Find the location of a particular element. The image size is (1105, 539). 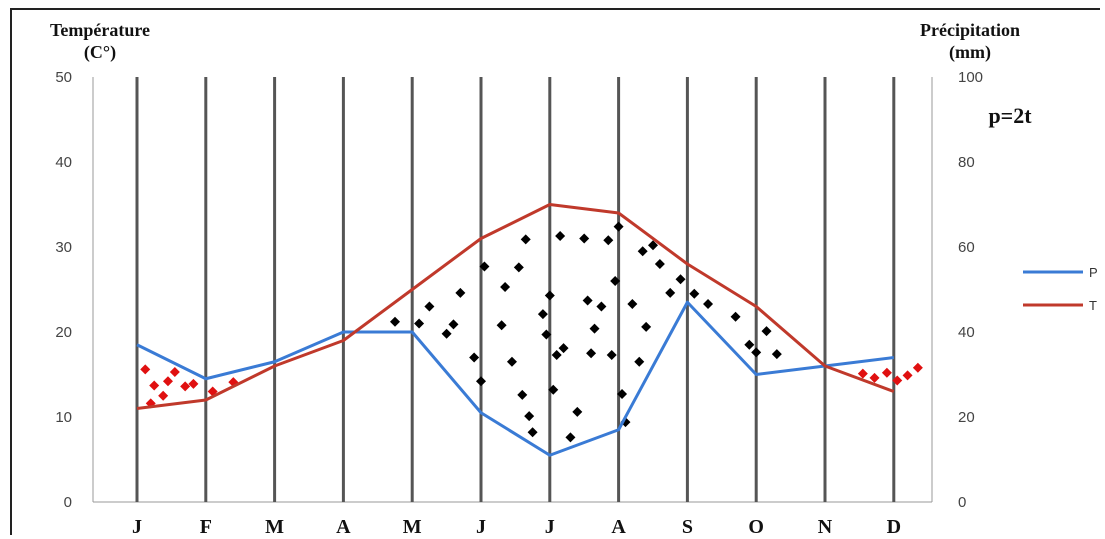

left-tick-label: 0 is located at coordinates (68, 502).